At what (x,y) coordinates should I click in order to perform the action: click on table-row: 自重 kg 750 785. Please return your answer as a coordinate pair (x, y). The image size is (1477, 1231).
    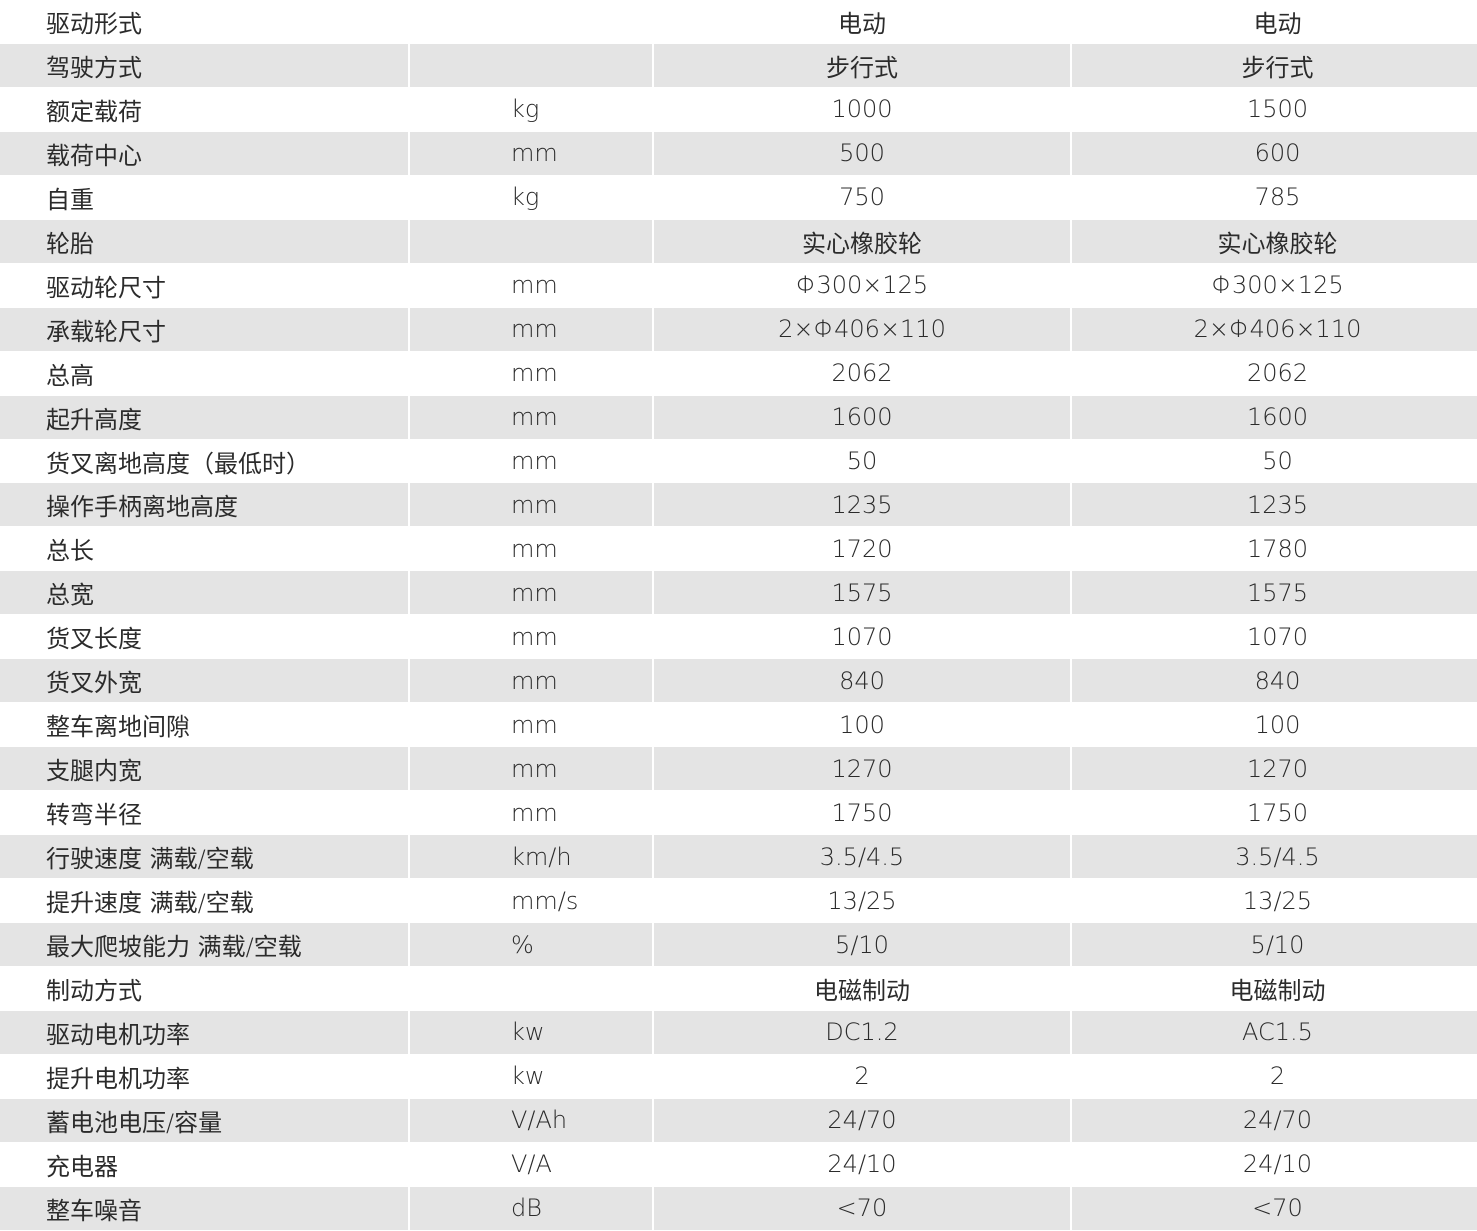
    Looking at the image, I should click on (738, 198).